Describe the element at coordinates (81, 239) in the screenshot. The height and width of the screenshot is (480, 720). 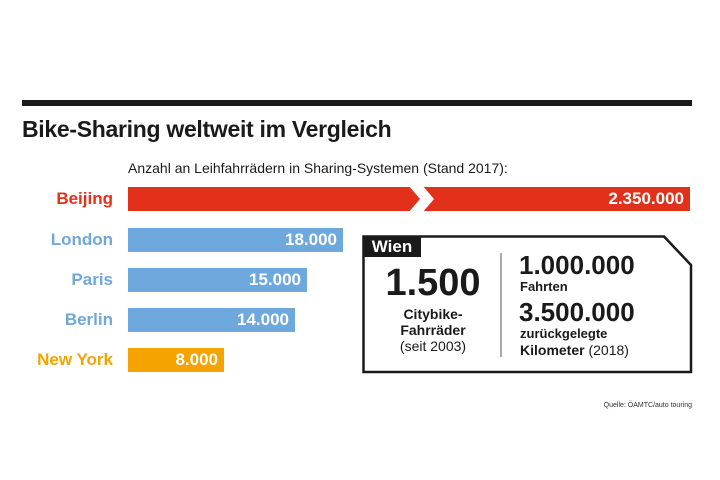
I see `category-label: London` at that location.